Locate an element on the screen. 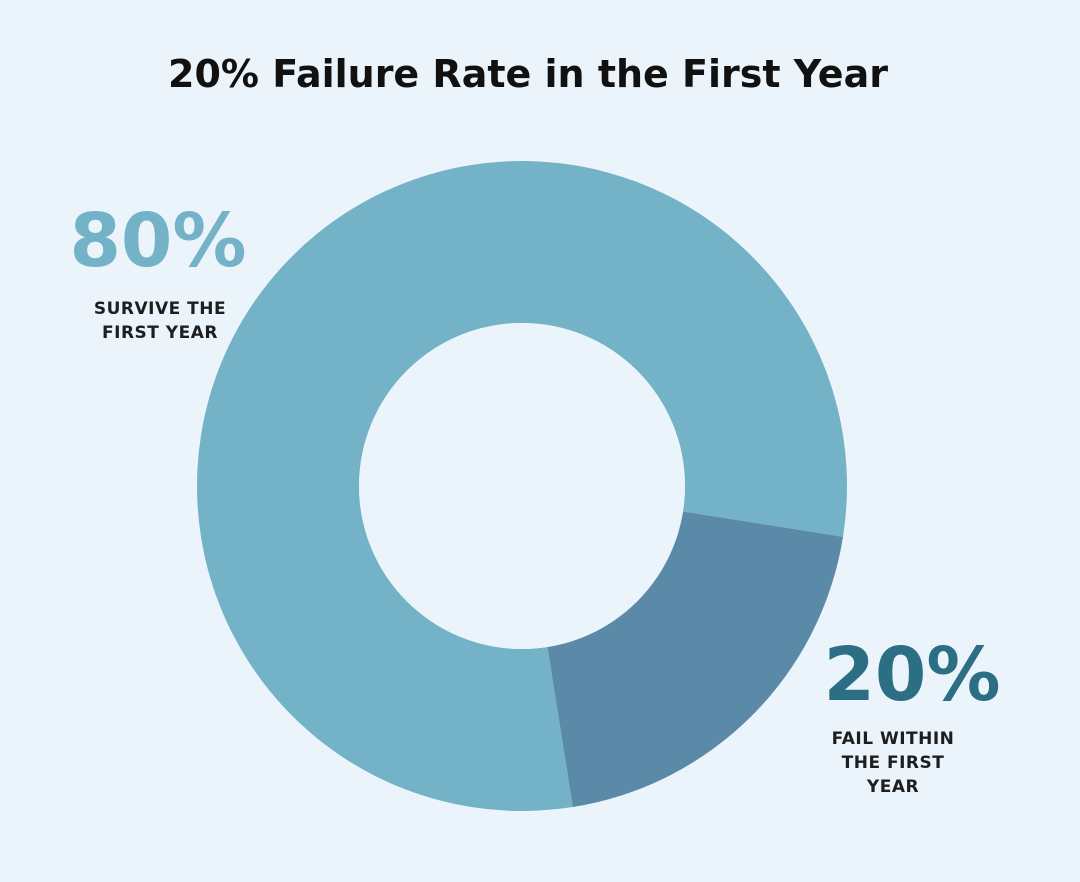 The image size is (1080, 882). survive-percent-label: 80% is located at coordinates (157, 241).